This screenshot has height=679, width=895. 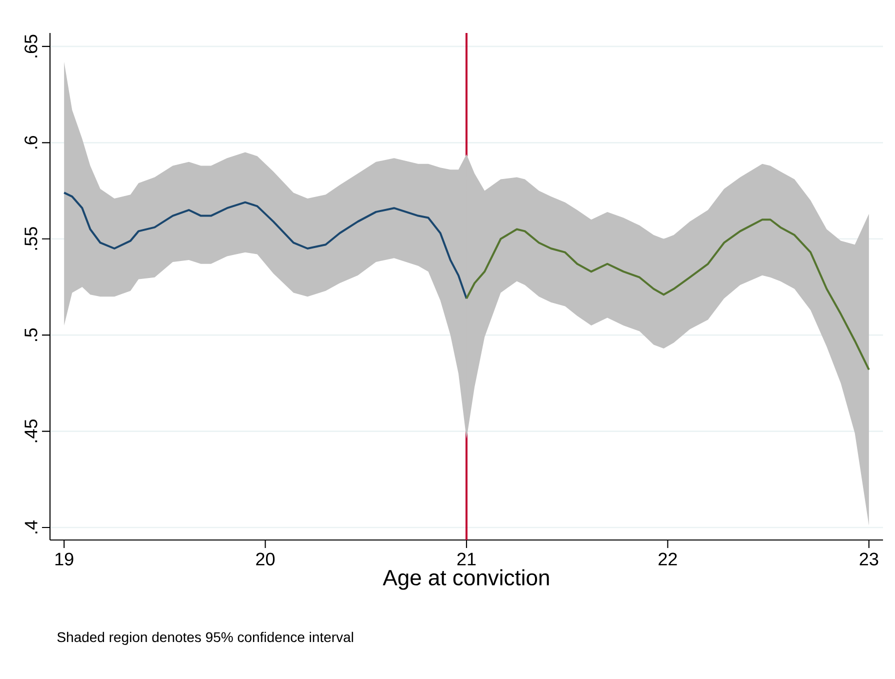 What do you see at coordinates (31, 431) in the screenshot?
I see `y-tick-label: .45` at bounding box center [31, 431].